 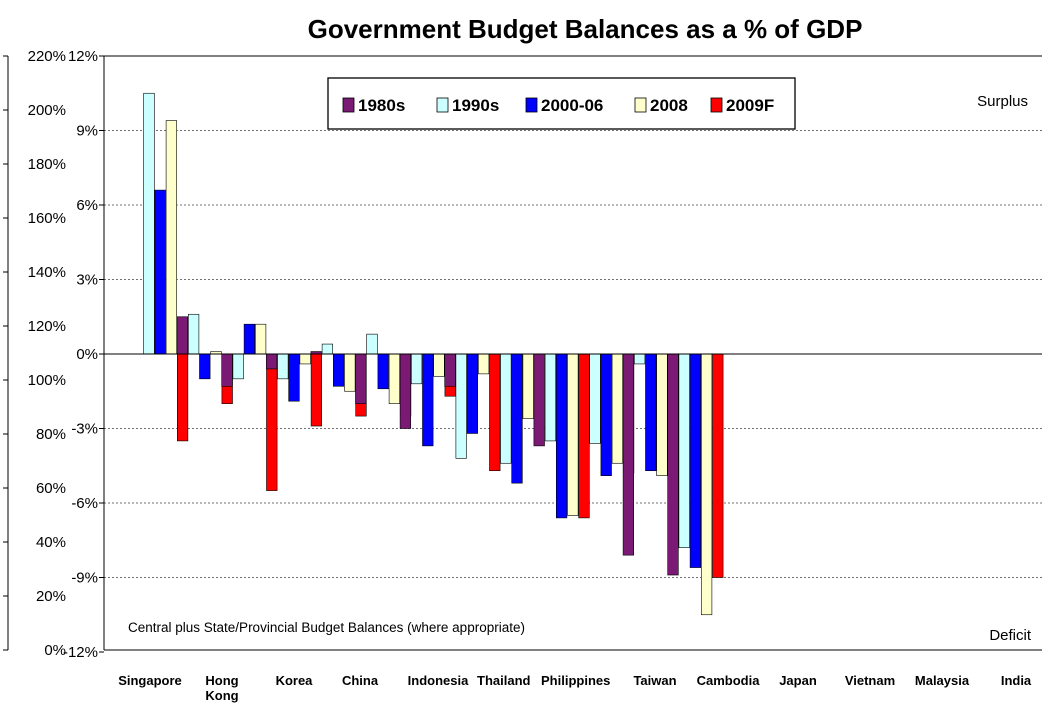 What do you see at coordinates (84, 503) in the screenshot?
I see `y-tick-label: -6%` at bounding box center [84, 503].